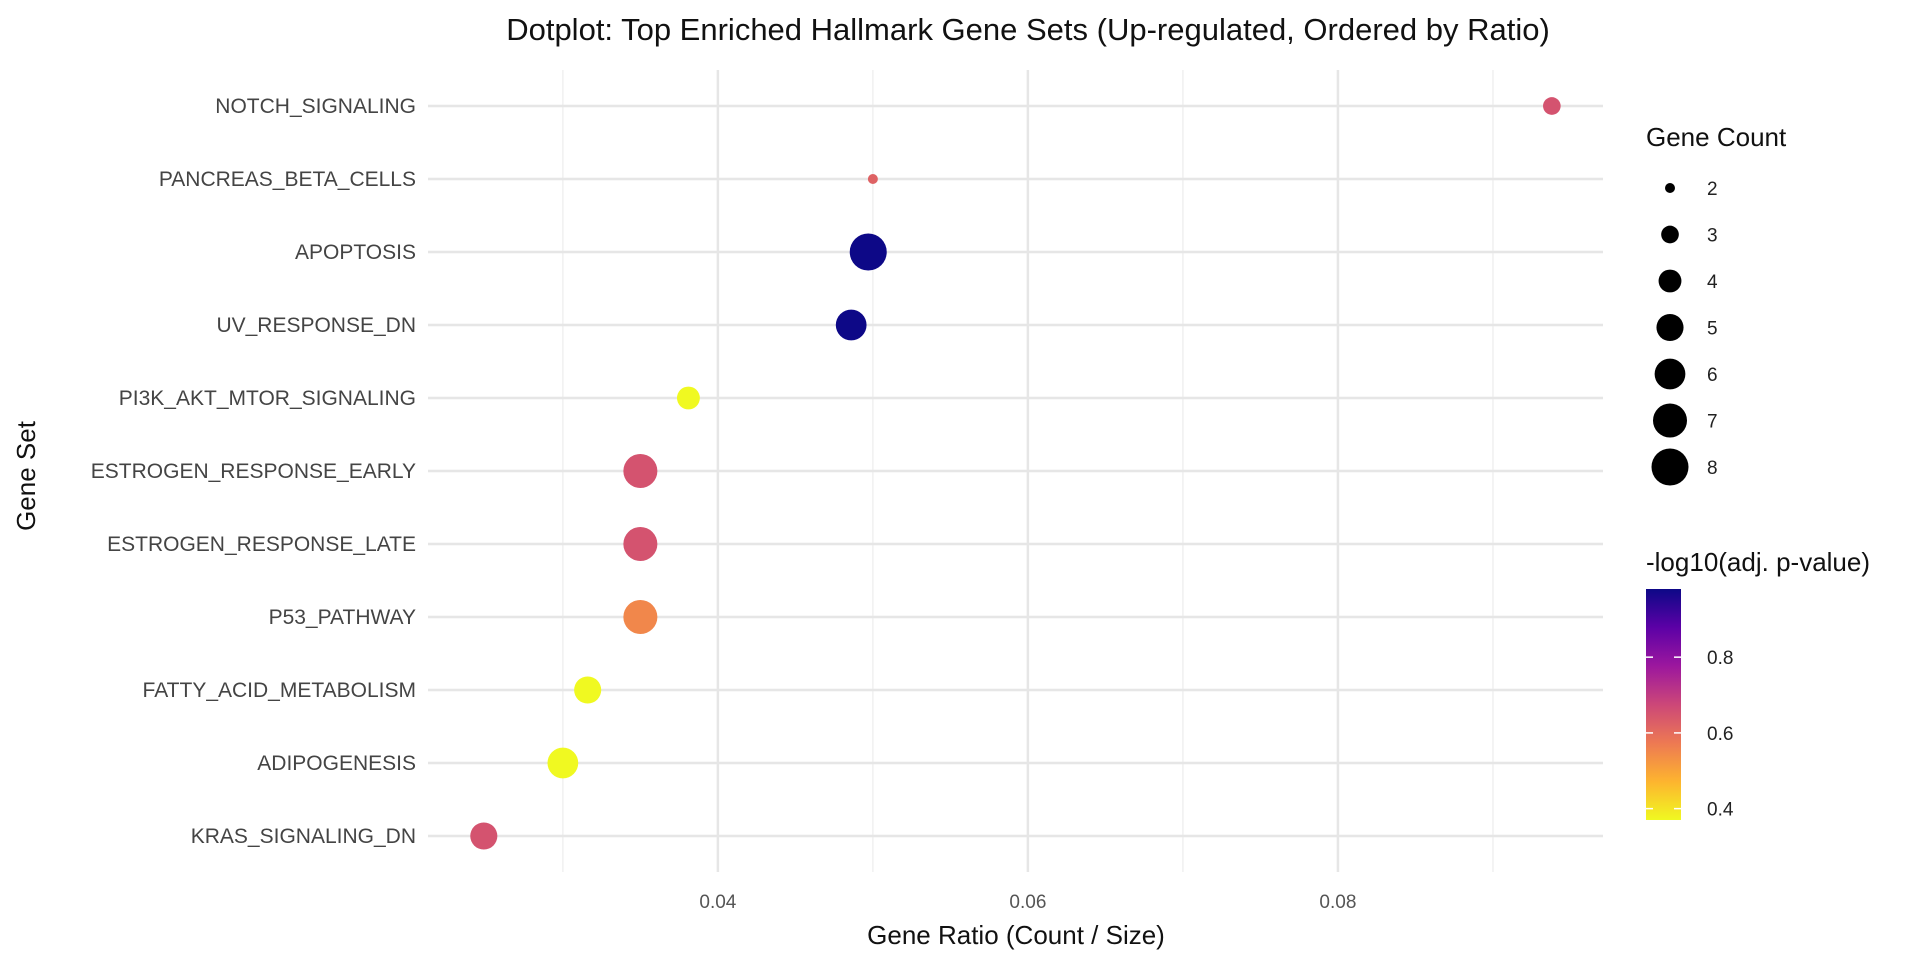 The image size is (1920, 960). I want to click on x-tick-label: 0.04, so click(717, 902).